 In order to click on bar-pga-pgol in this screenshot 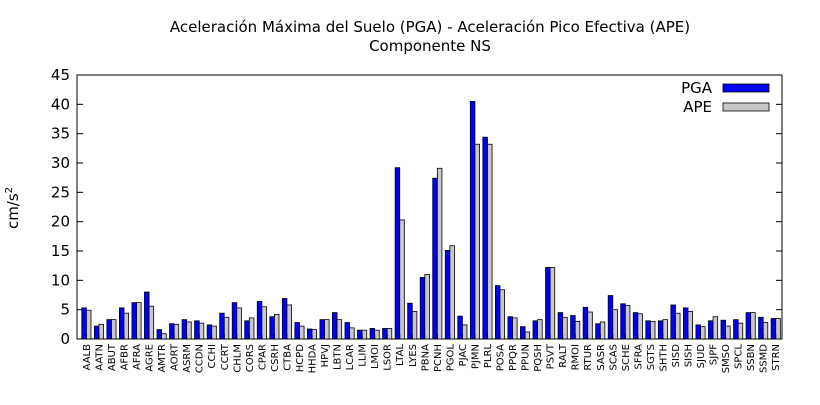, I will do `click(447, 295)`.